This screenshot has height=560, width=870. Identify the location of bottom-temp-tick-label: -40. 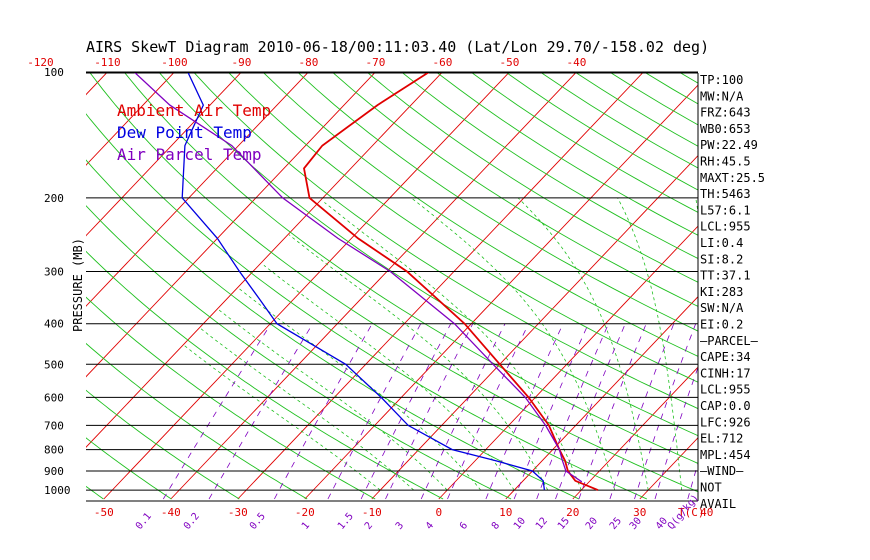
(171, 512).